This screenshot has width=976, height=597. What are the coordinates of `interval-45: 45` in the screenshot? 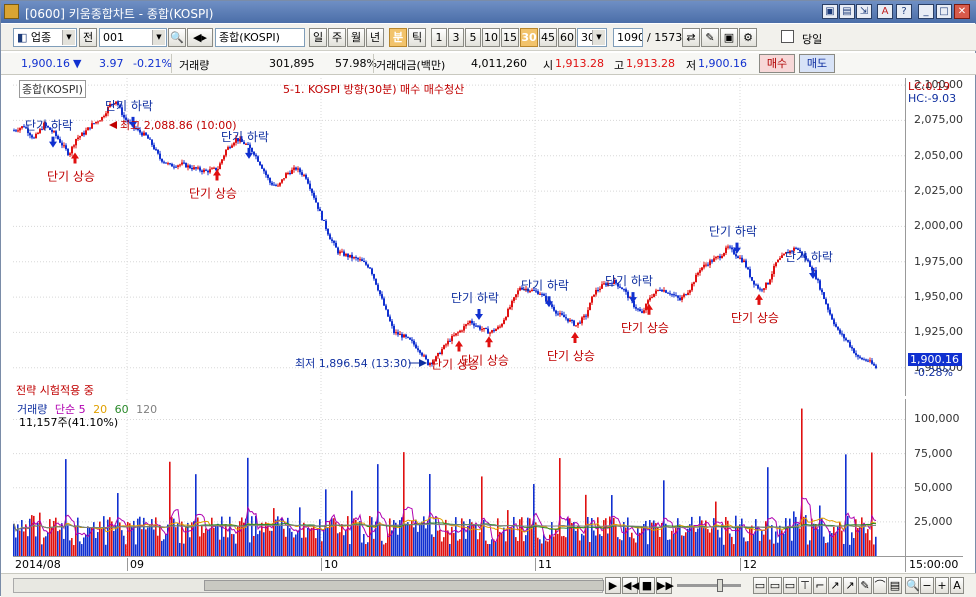 It's located at (548, 37).